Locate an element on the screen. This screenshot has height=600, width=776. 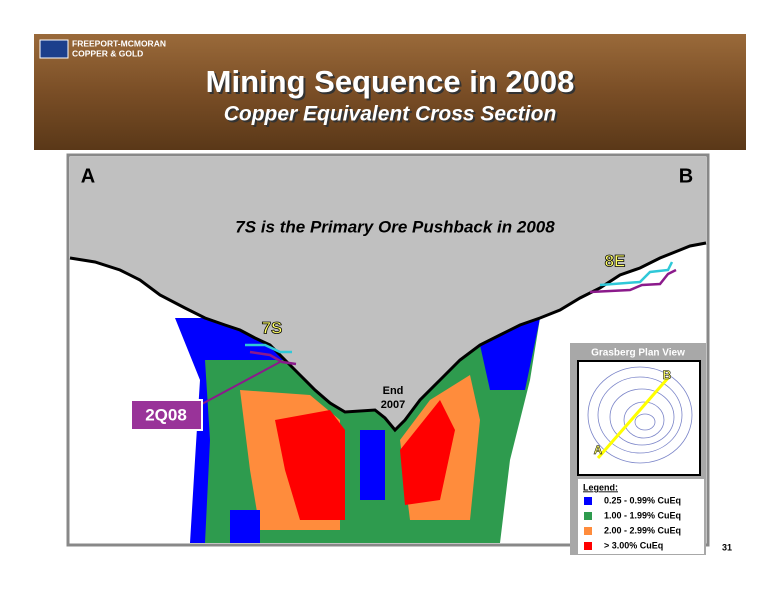
section-end-label: B is located at coordinates (686, 176).